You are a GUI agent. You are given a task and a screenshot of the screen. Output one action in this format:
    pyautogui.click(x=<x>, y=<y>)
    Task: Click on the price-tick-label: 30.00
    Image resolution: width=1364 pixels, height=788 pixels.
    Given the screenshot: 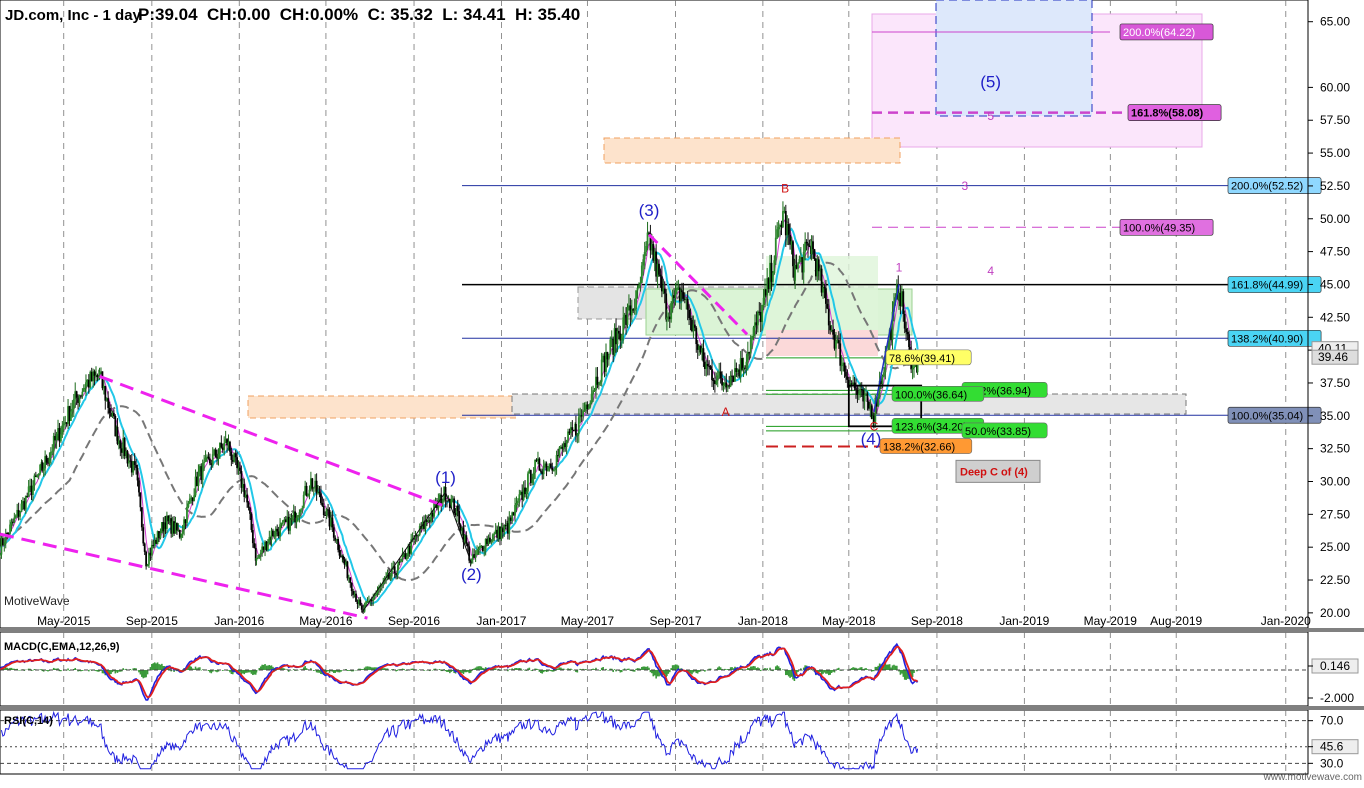 What is the action you would take?
    pyautogui.click(x=1335, y=481)
    